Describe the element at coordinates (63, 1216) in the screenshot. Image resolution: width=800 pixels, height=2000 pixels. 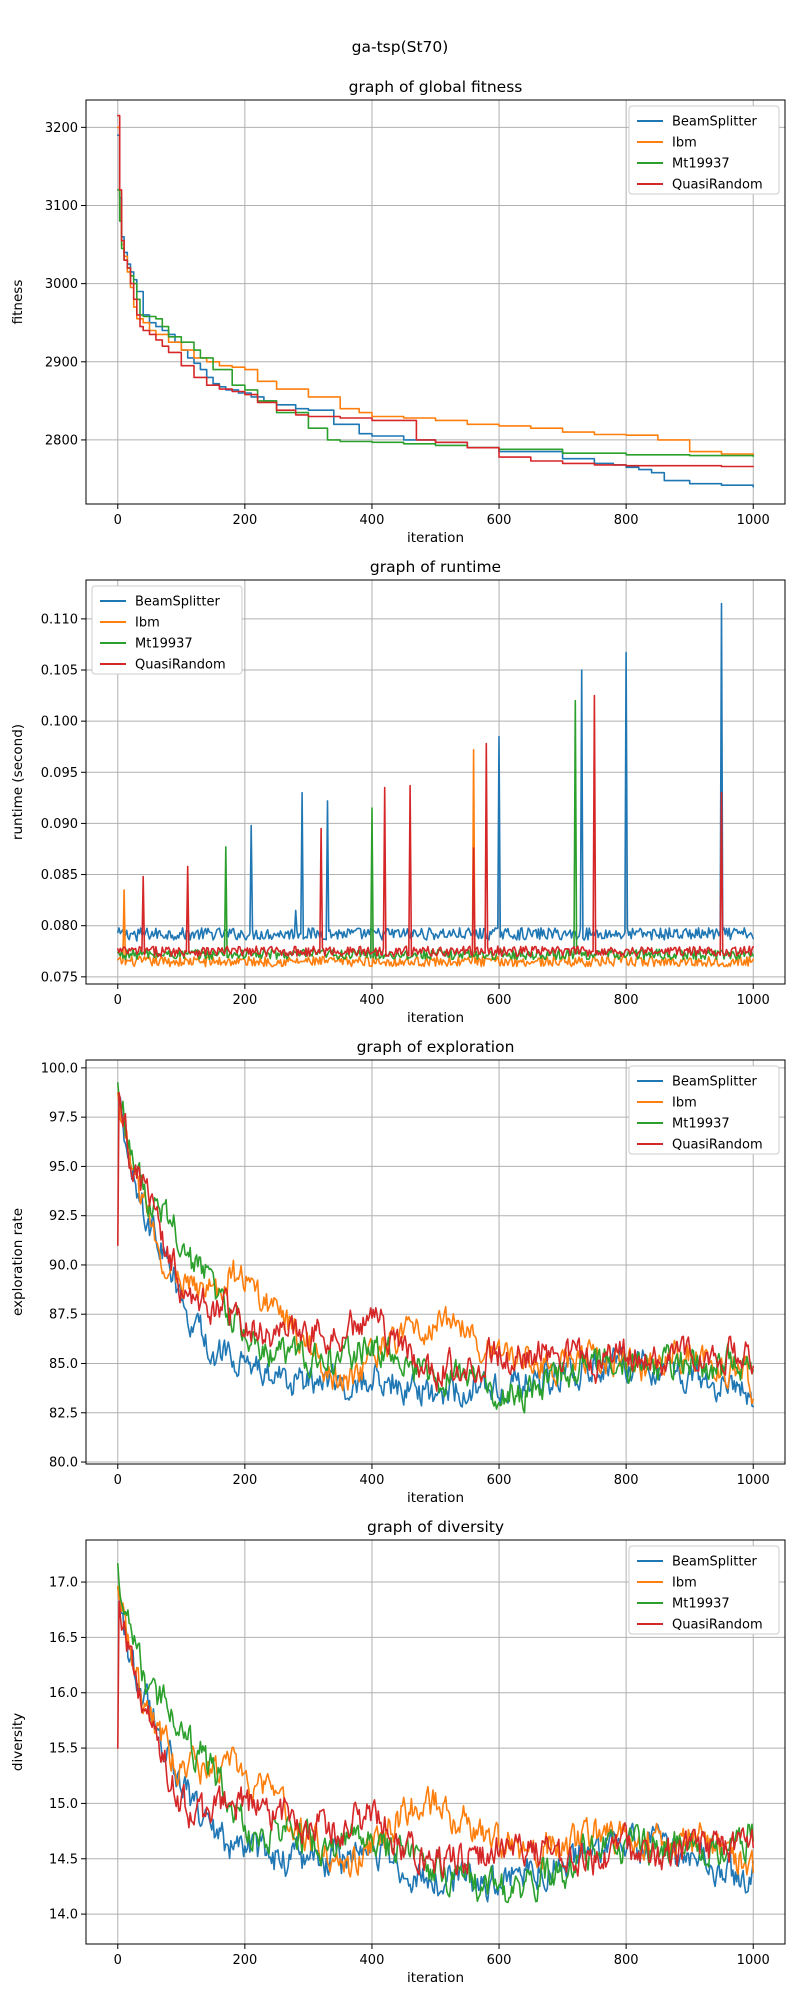
I see `y-tick-label: 92.5` at that location.